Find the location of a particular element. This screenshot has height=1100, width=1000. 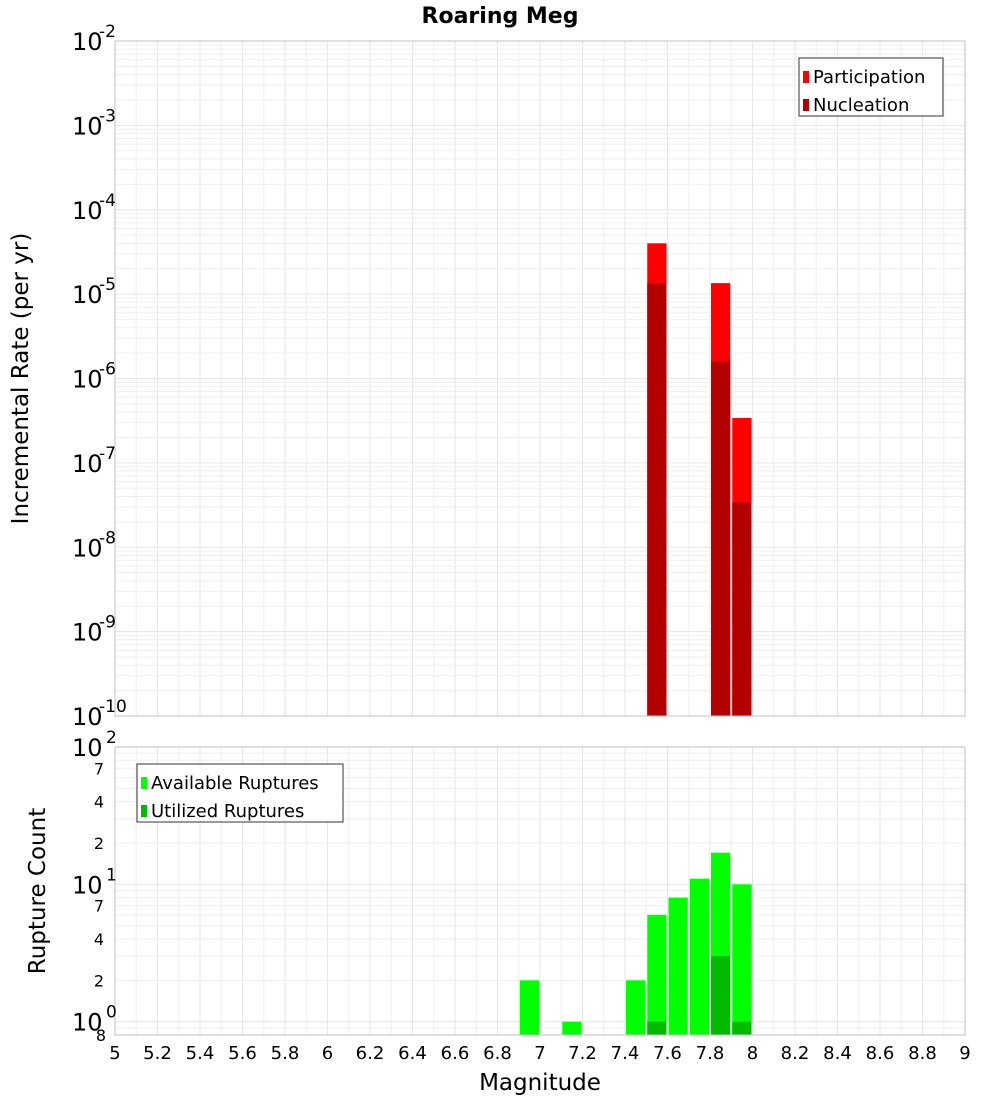

rate-legend: Participation Nucleation is located at coordinates (871, 87).